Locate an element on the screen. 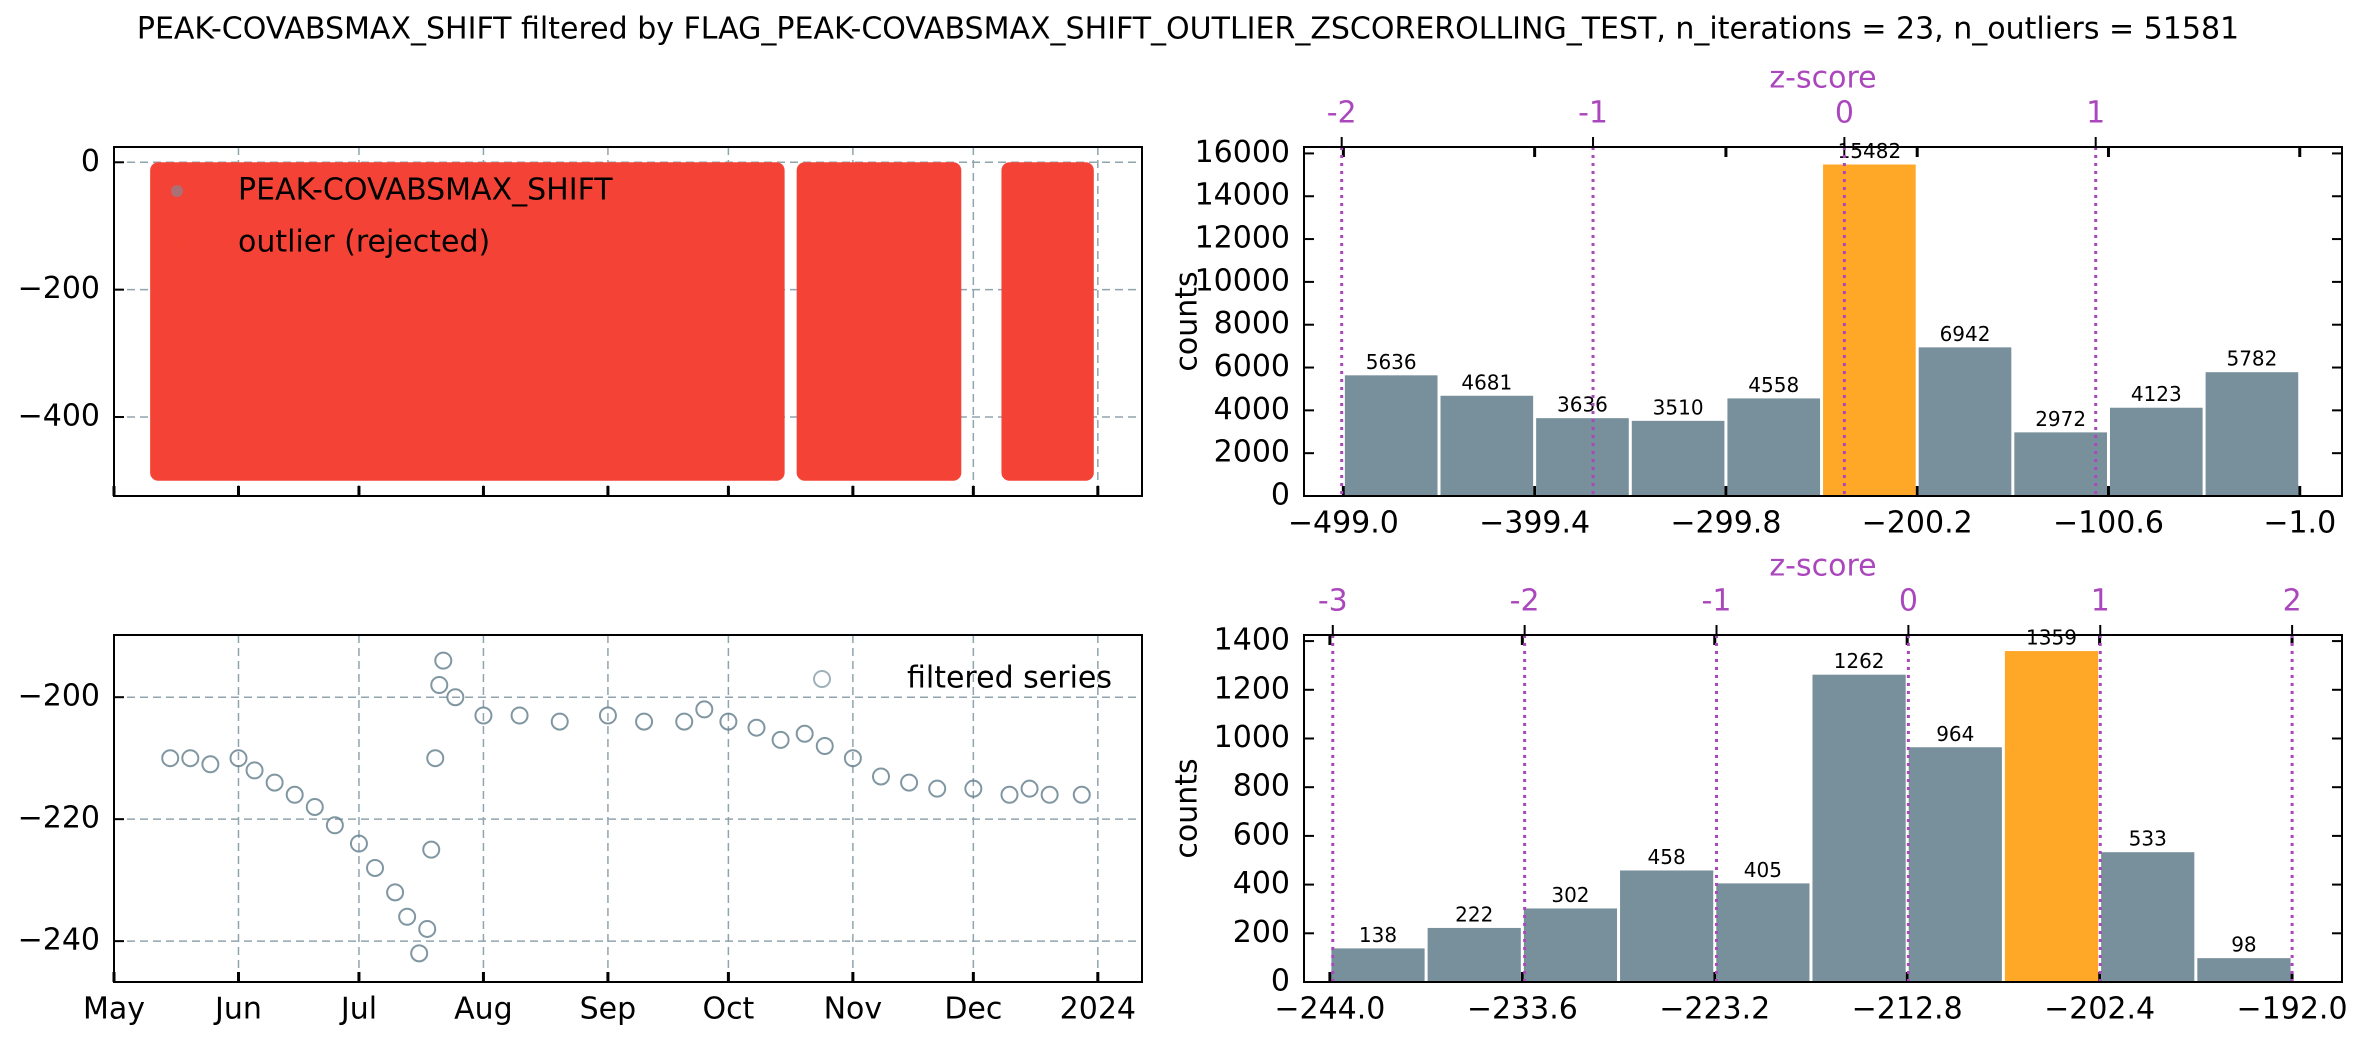 This screenshot has width=2377, height=1039. x-tick-label: Dec is located at coordinates (973, 1009).